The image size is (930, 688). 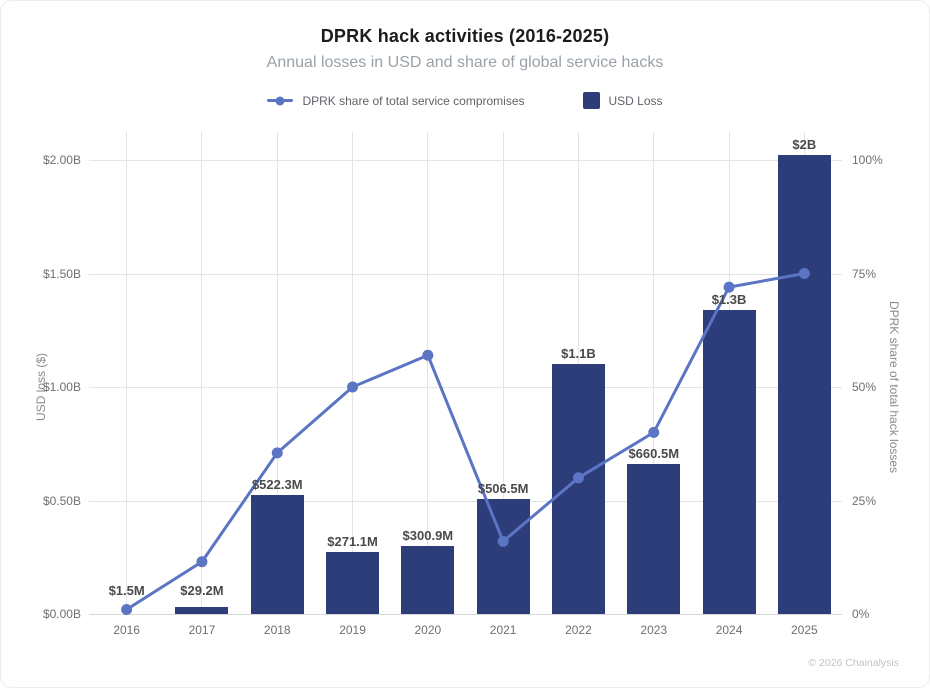 I want to click on x-axis-label-2019: 2019, so click(x=352, y=630).